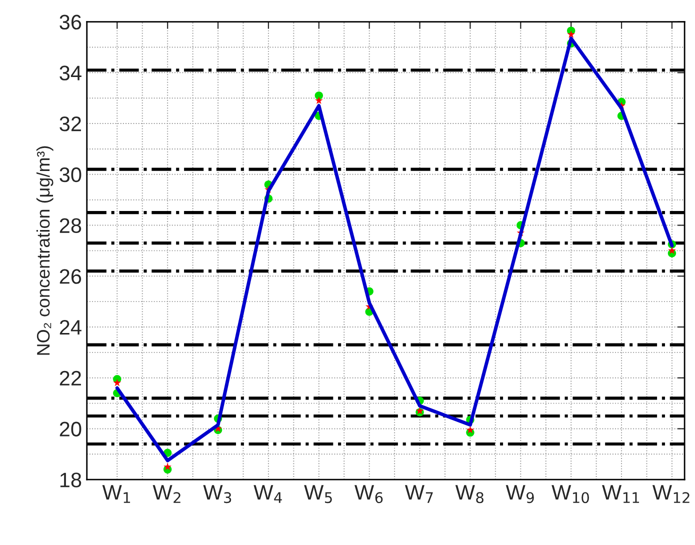 The image size is (695, 545). I want to click on y-tick-label: 20, so click(71, 429).